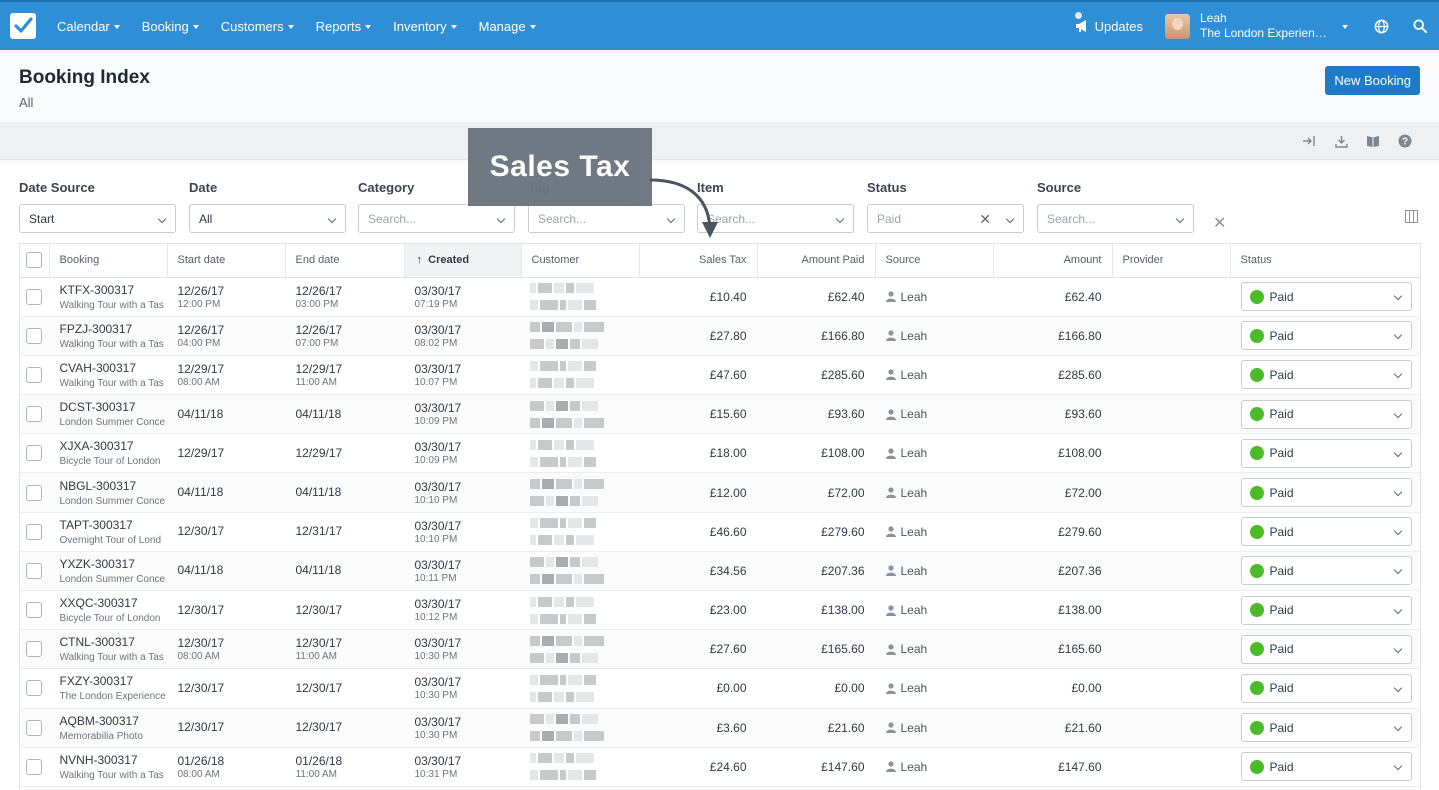  I want to click on avatar, so click(1177, 26).